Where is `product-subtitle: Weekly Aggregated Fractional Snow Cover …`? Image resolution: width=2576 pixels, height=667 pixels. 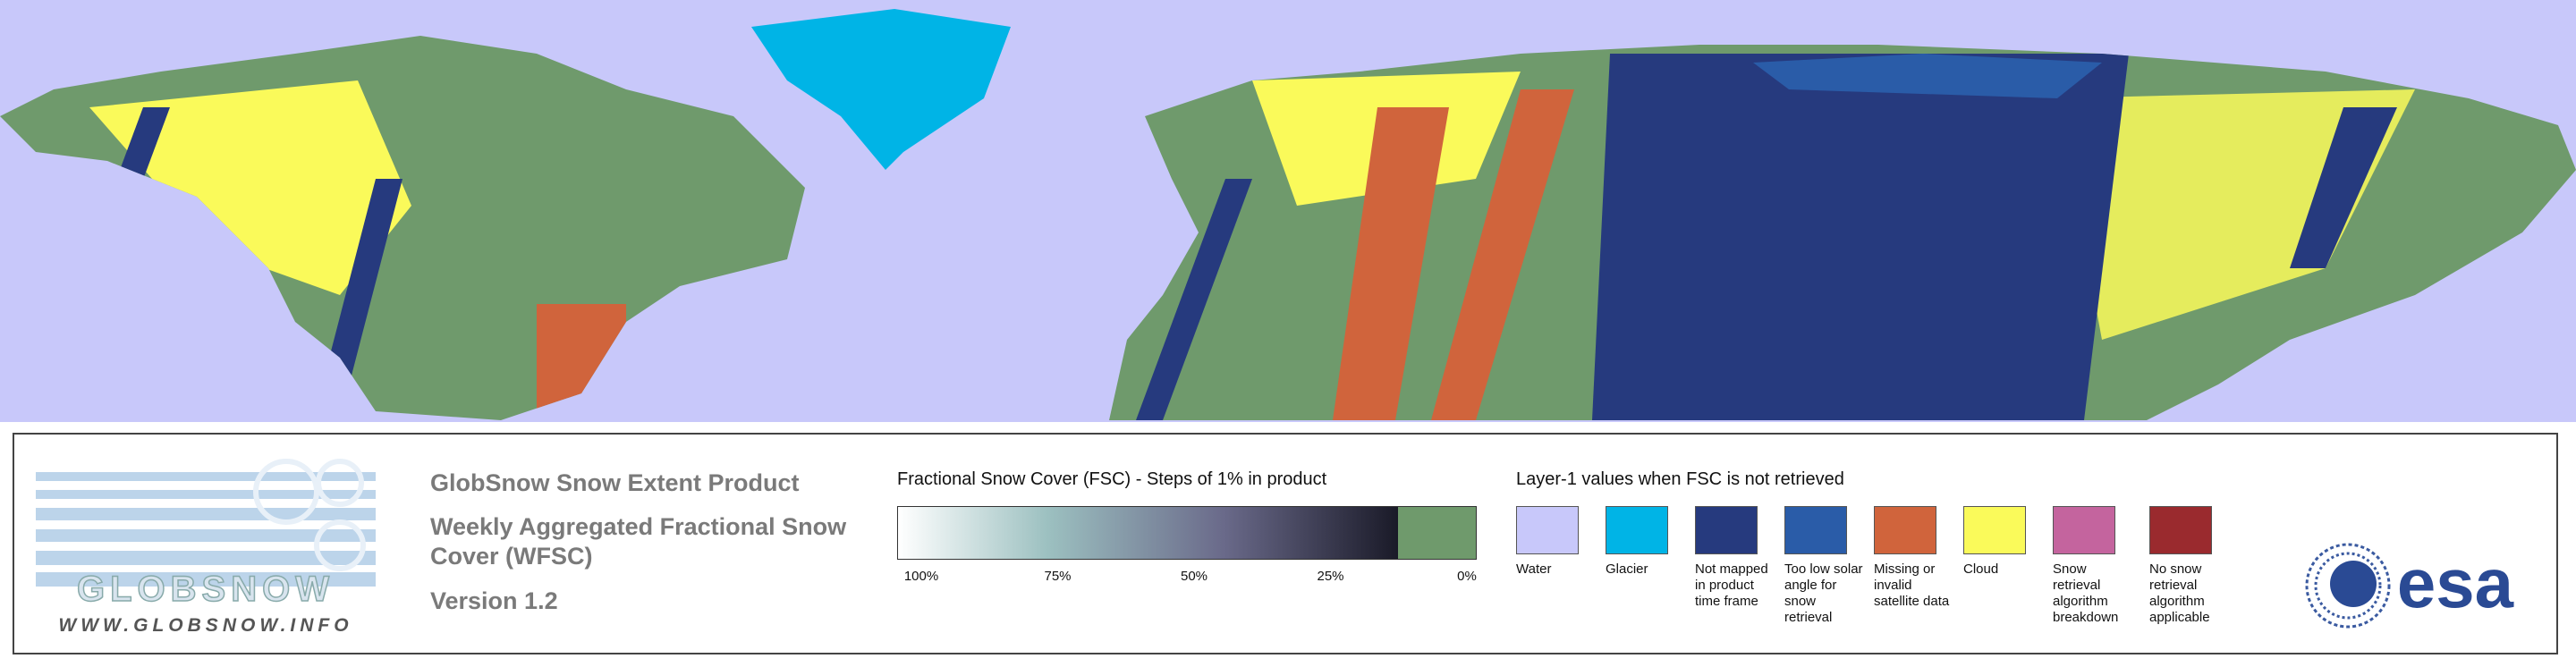
product-subtitle: Weekly Aggregated Fractional Snow Cover … is located at coordinates (638, 541).